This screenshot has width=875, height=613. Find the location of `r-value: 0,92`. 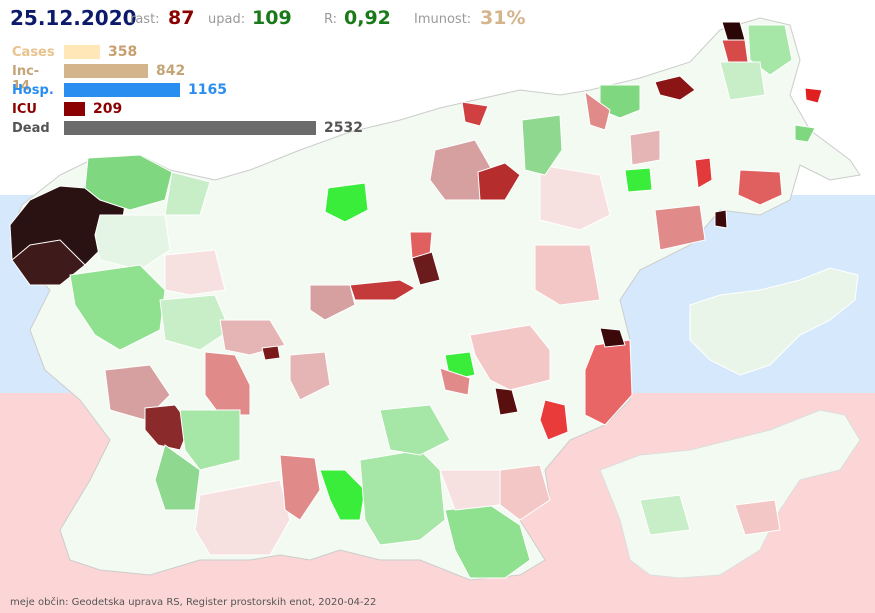

r-value: 0,92 is located at coordinates (367, 18).